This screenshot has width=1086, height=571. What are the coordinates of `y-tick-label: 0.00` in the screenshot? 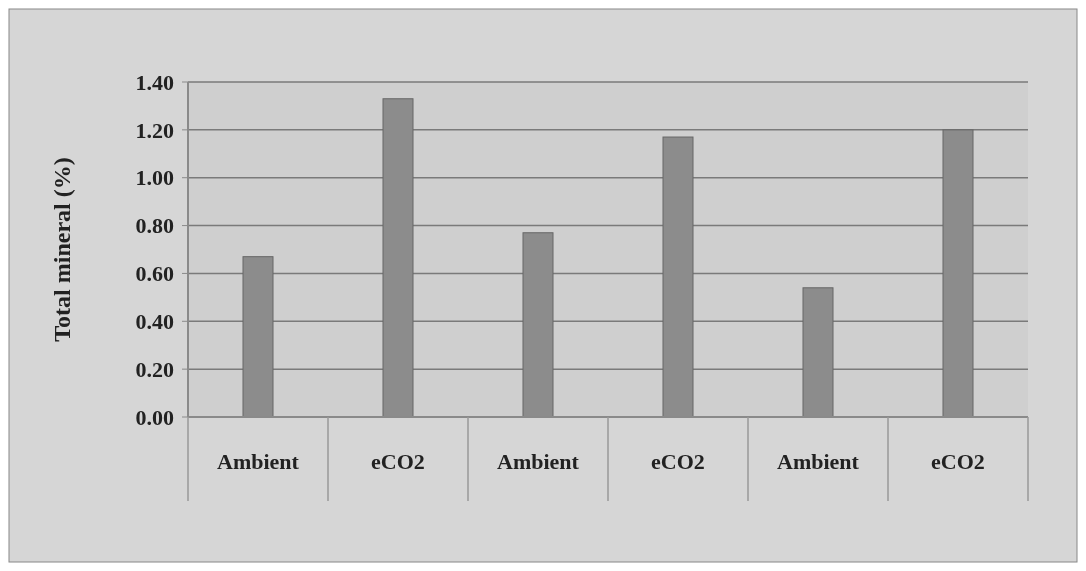 It's located at (154, 417).